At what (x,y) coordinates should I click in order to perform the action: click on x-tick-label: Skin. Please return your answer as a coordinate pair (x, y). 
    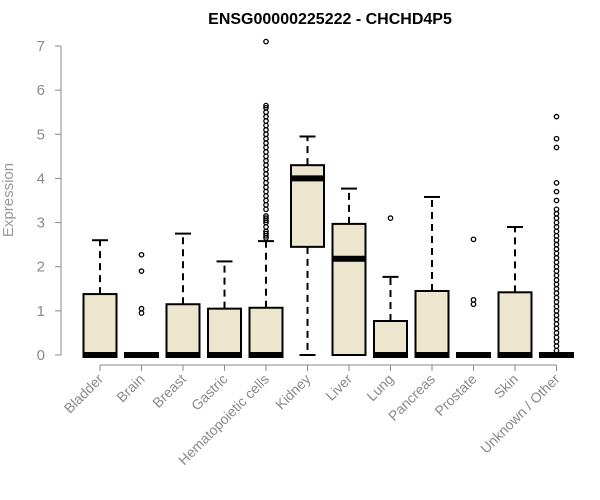
    Looking at the image, I should click on (506, 386).